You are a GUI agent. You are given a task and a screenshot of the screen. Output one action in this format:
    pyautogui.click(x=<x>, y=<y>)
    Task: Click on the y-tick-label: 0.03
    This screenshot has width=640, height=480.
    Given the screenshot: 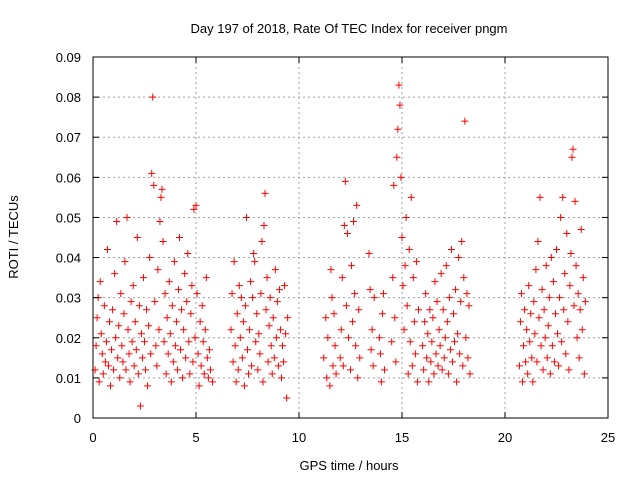 What is the action you would take?
    pyautogui.click(x=68, y=298)
    